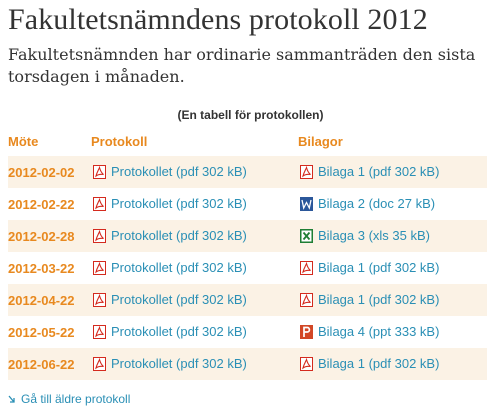 The image size is (501, 417). What do you see at coordinates (377, 203) in the screenshot?
I see `attachment-link-label: Bilaga 2 (doc 27 kB)` at bounding box center [377, 203].